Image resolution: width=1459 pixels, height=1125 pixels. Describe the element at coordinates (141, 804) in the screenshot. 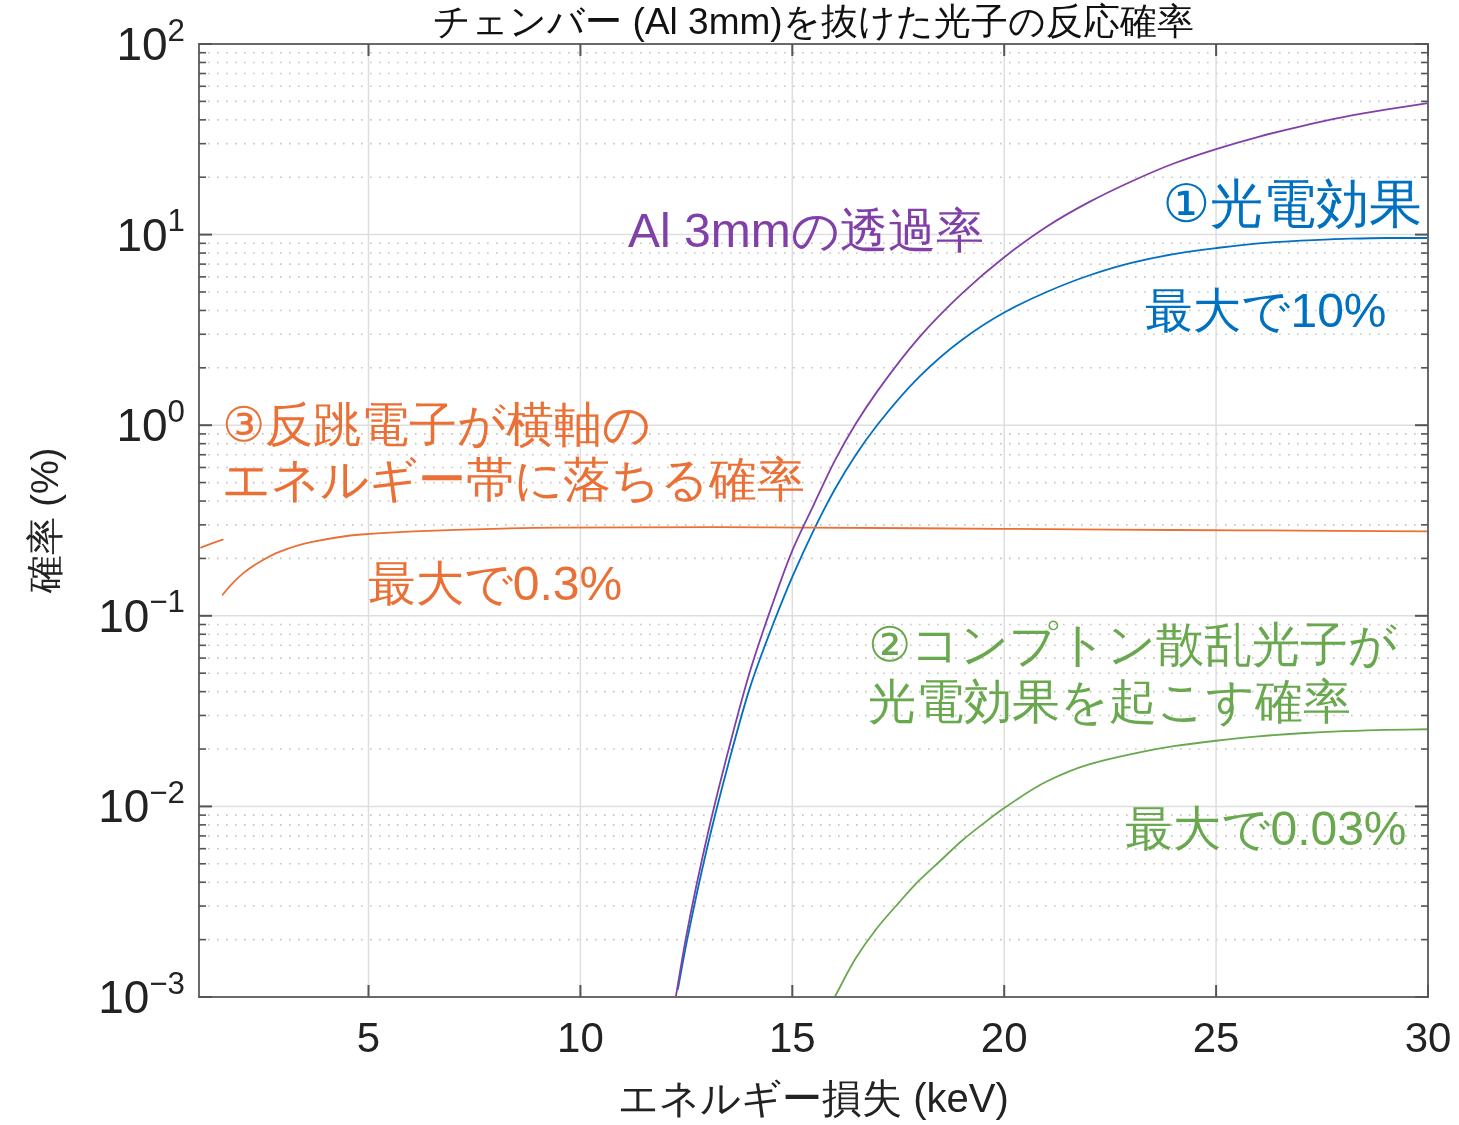

I see `y-tick-label: 10$^{−2}$` at that location.